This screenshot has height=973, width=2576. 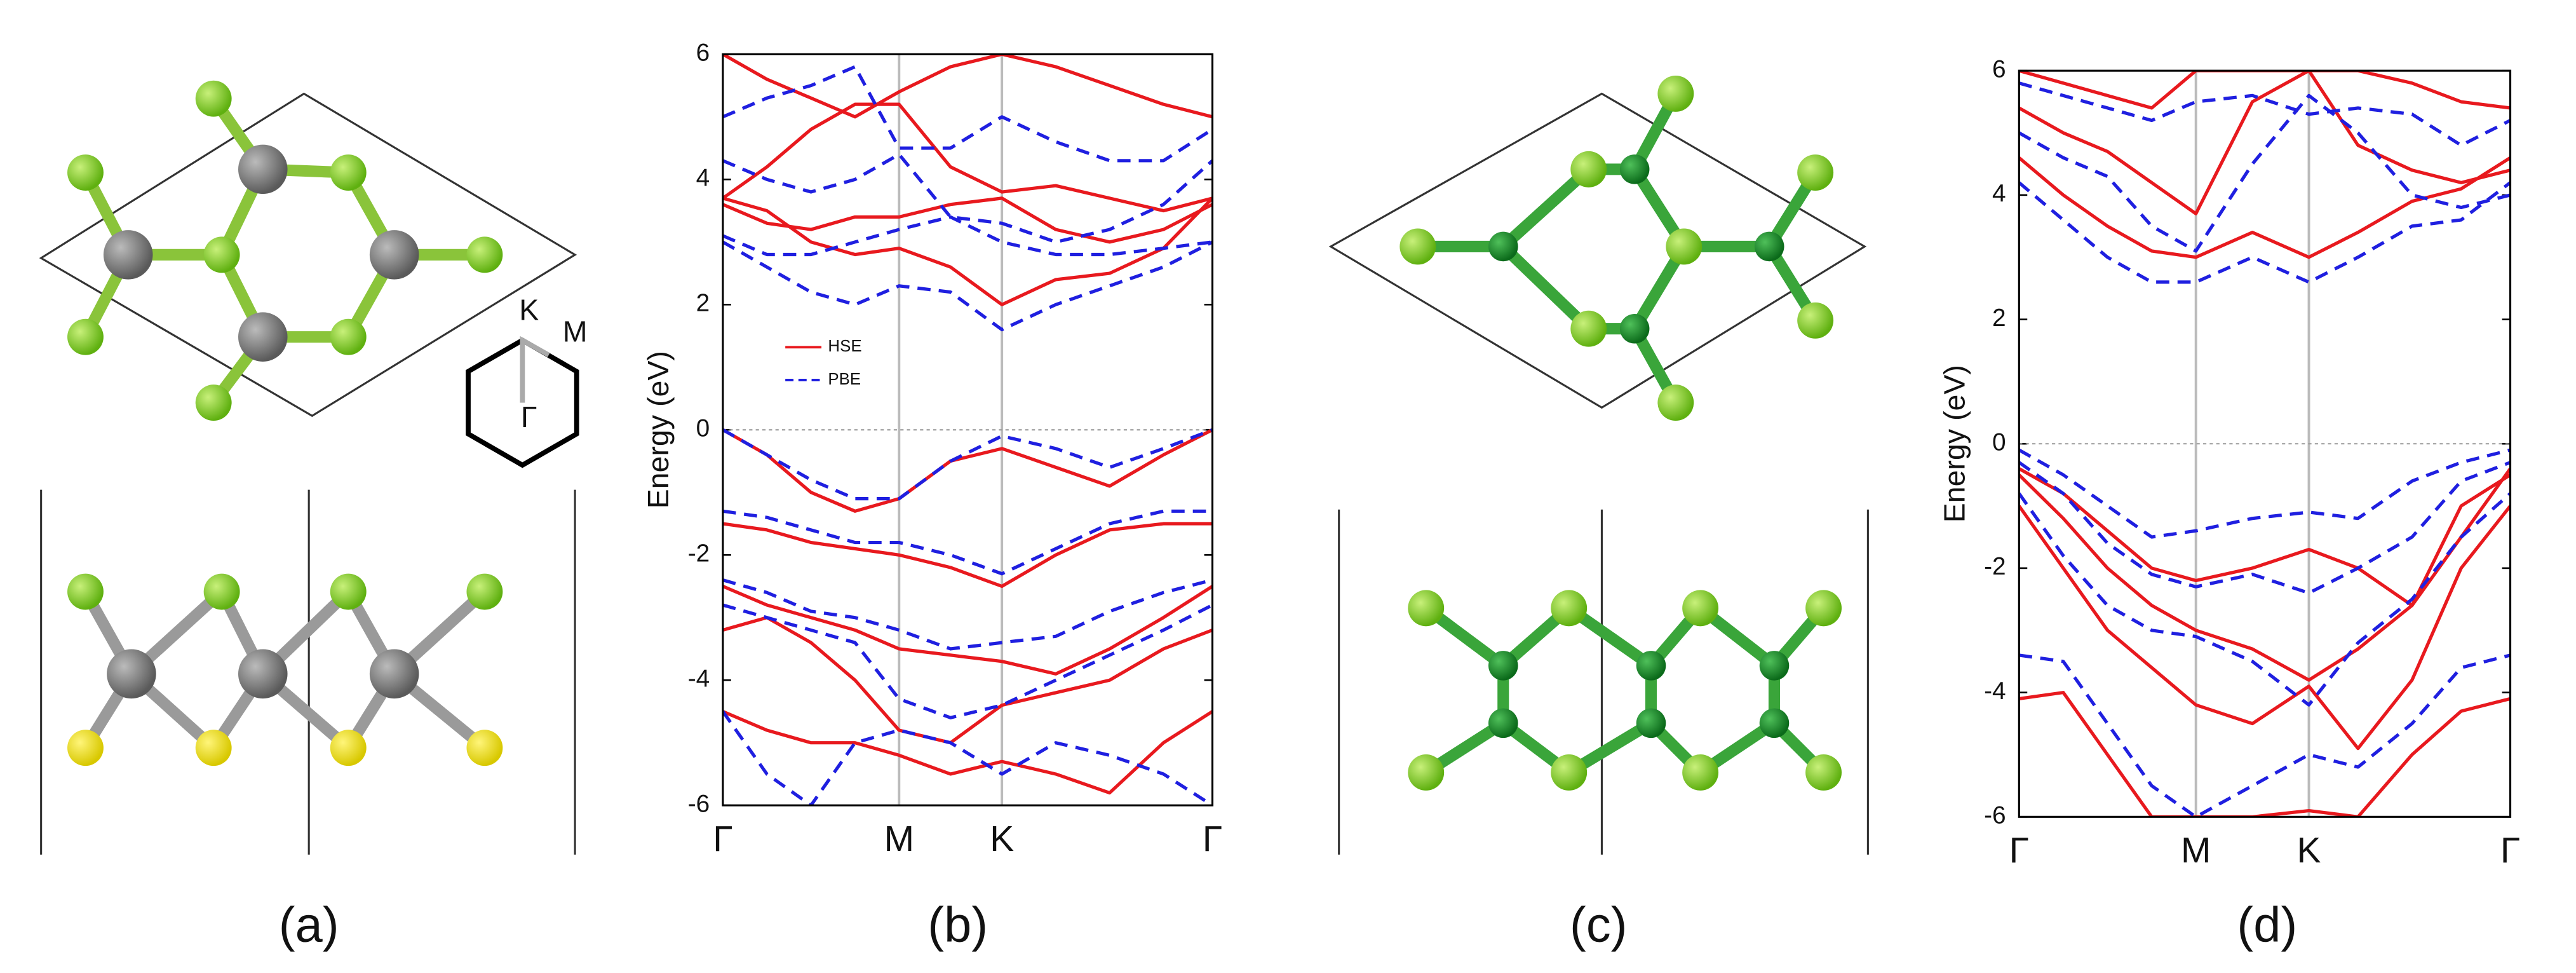 What do you see at coordinates (529, 310) in the screenshot?
I see `bz-label: K` at bounding box center [529, 310].